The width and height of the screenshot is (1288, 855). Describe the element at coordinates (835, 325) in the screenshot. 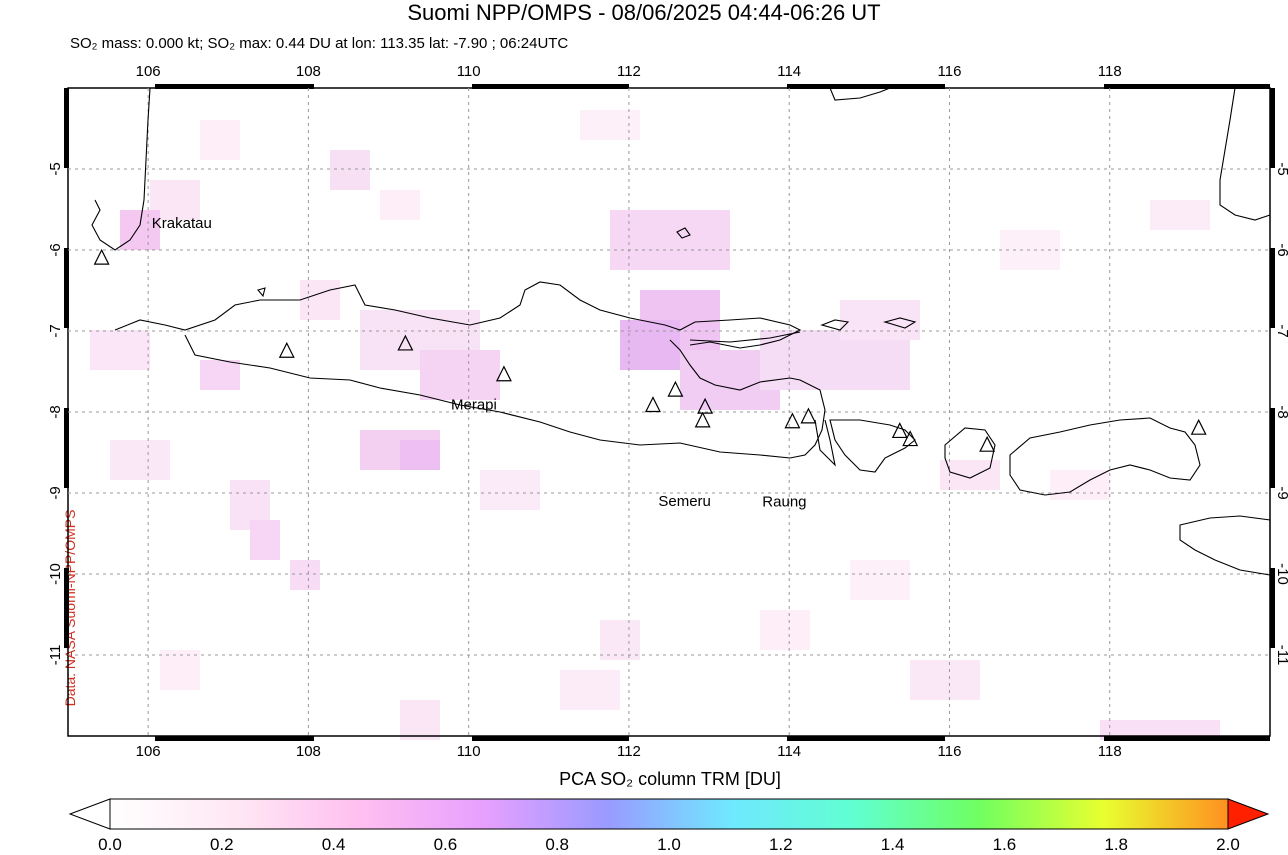

I see `bawean` at that location.